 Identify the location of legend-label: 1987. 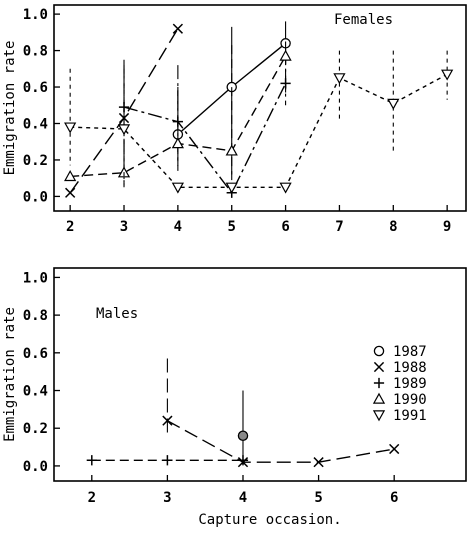
(410, 352).